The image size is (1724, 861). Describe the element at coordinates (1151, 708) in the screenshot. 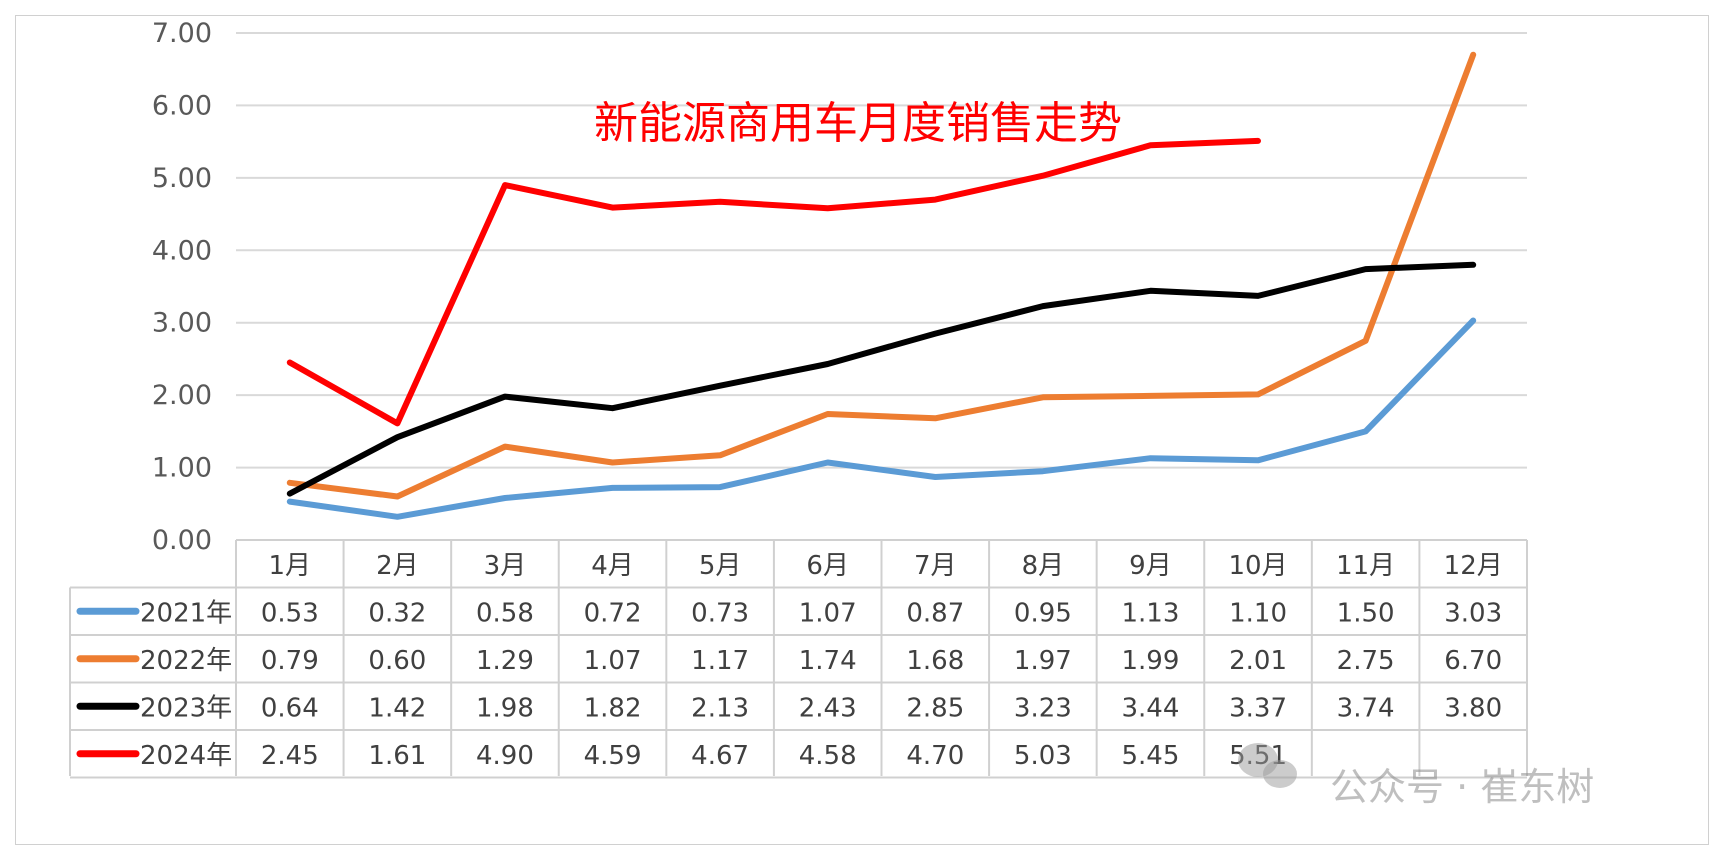

I see `data-label: 3.44` at that location.